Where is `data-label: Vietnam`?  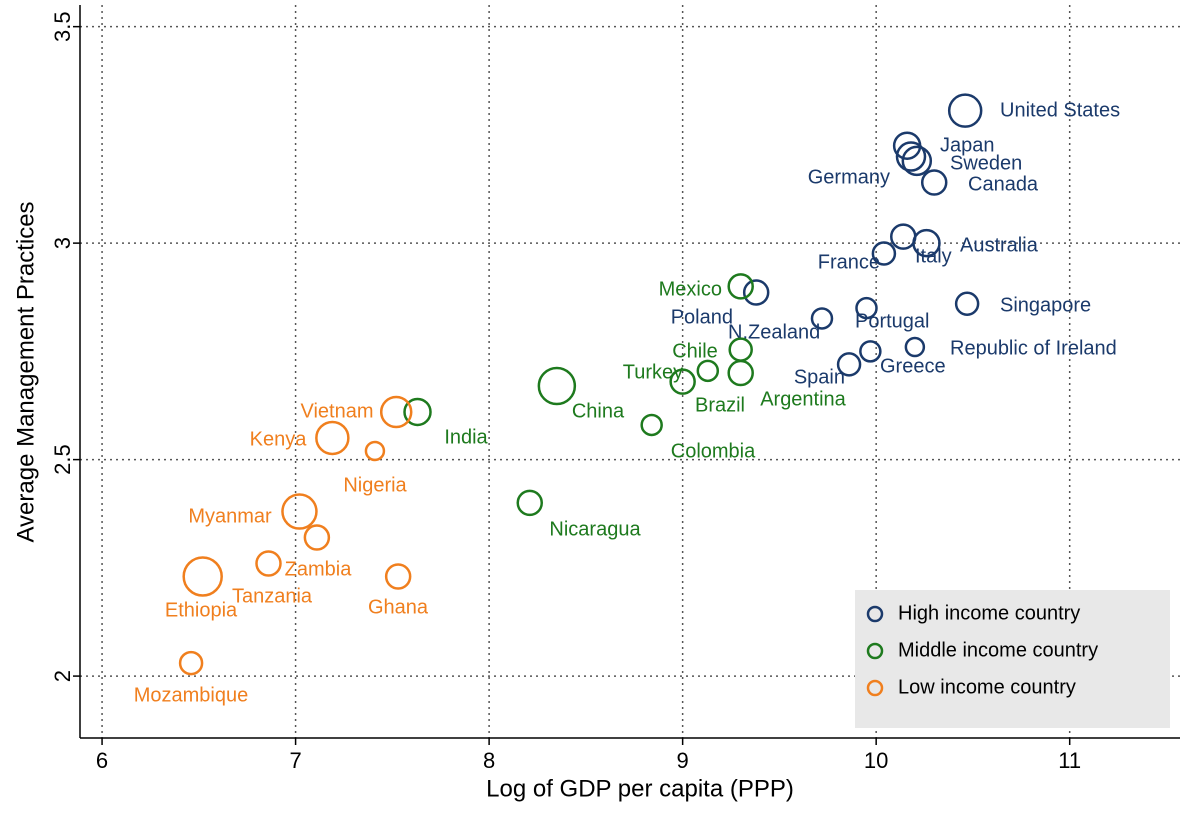 data-label: Vietnam is located at coordinates (336, 411).